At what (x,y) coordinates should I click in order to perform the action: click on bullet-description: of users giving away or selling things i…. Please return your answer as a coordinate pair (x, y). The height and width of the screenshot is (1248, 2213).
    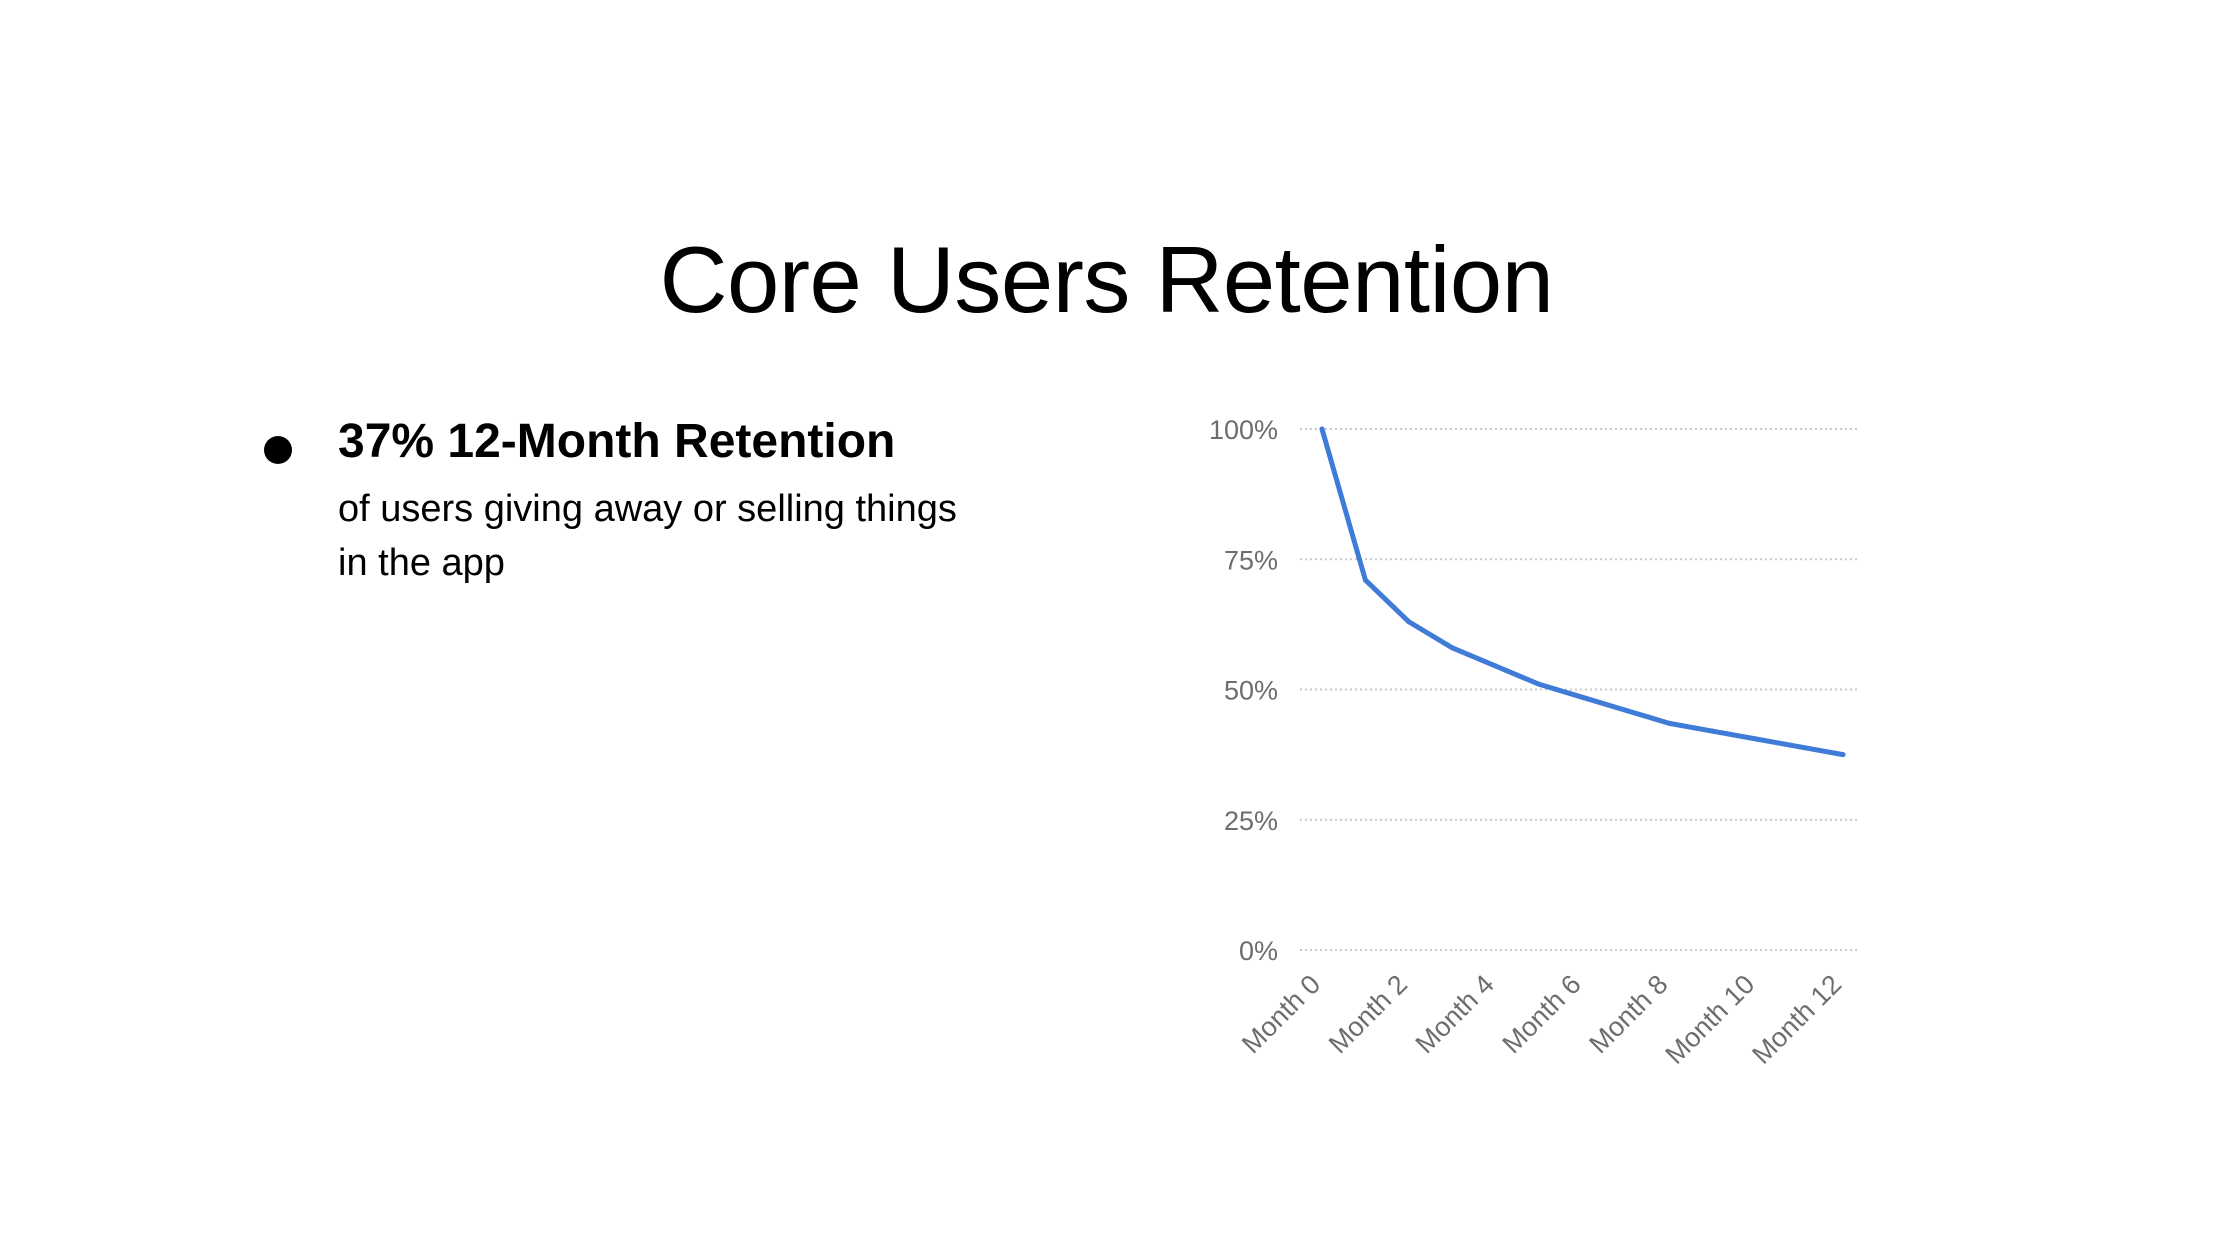
    Looking at the image, I should click on (647, 536).